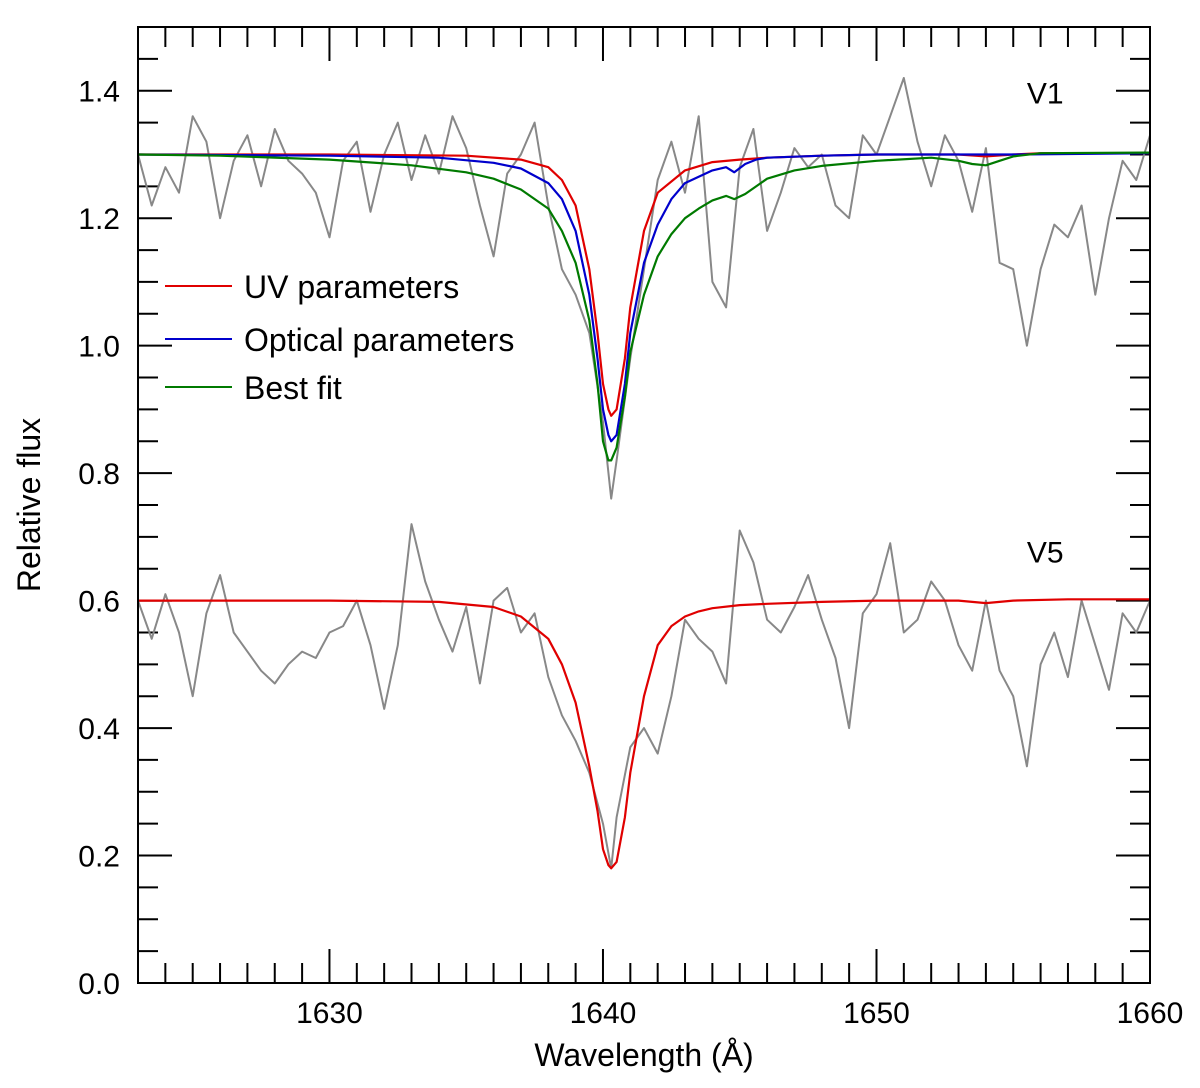 The image size is (1200, 1088). What do you see at coordinates (99, 474) in the screenshot?
I see `y-tick-label: 0.8` at bounding box center [99, 474].